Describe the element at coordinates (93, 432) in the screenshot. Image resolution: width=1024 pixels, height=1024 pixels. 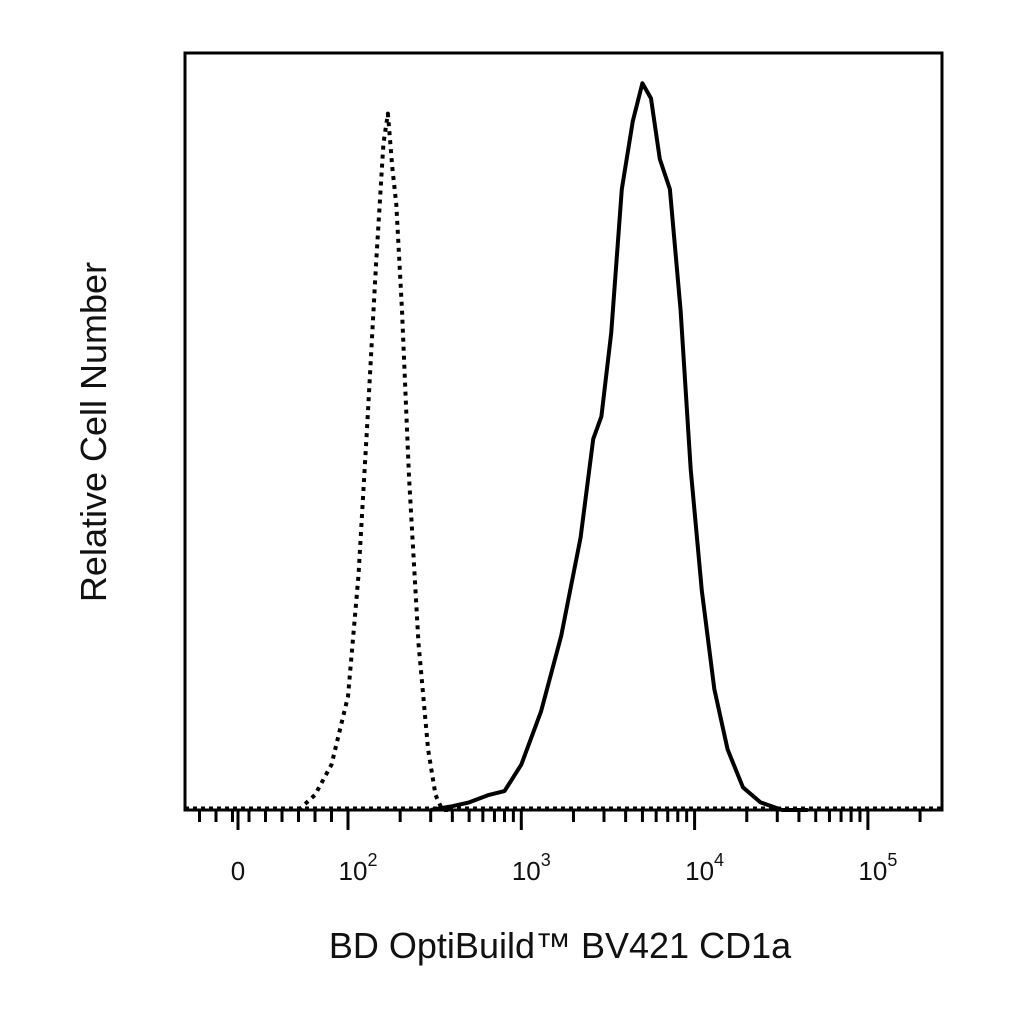
I see `y-axis-title: Relative Cell Number` at that location.